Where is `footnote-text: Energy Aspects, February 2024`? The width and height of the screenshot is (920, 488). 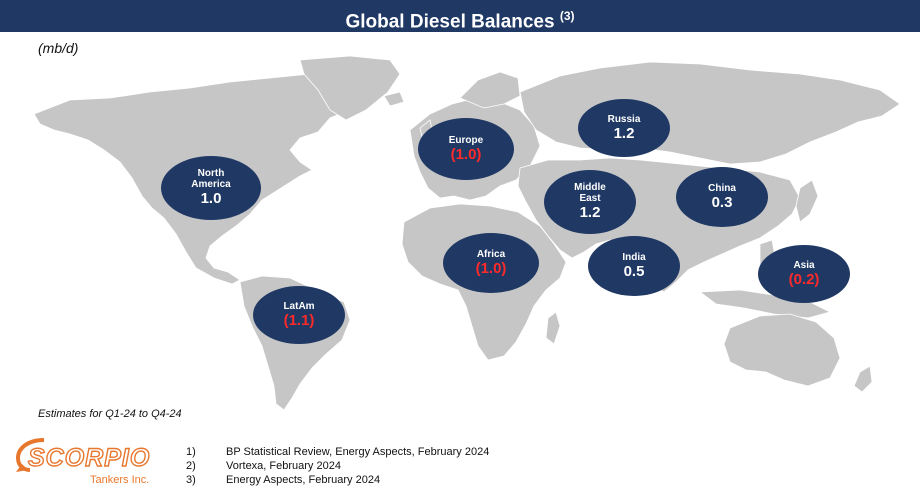 footnote-text: Energy Aspects, February 2024 is located at coordinates (303, 480).